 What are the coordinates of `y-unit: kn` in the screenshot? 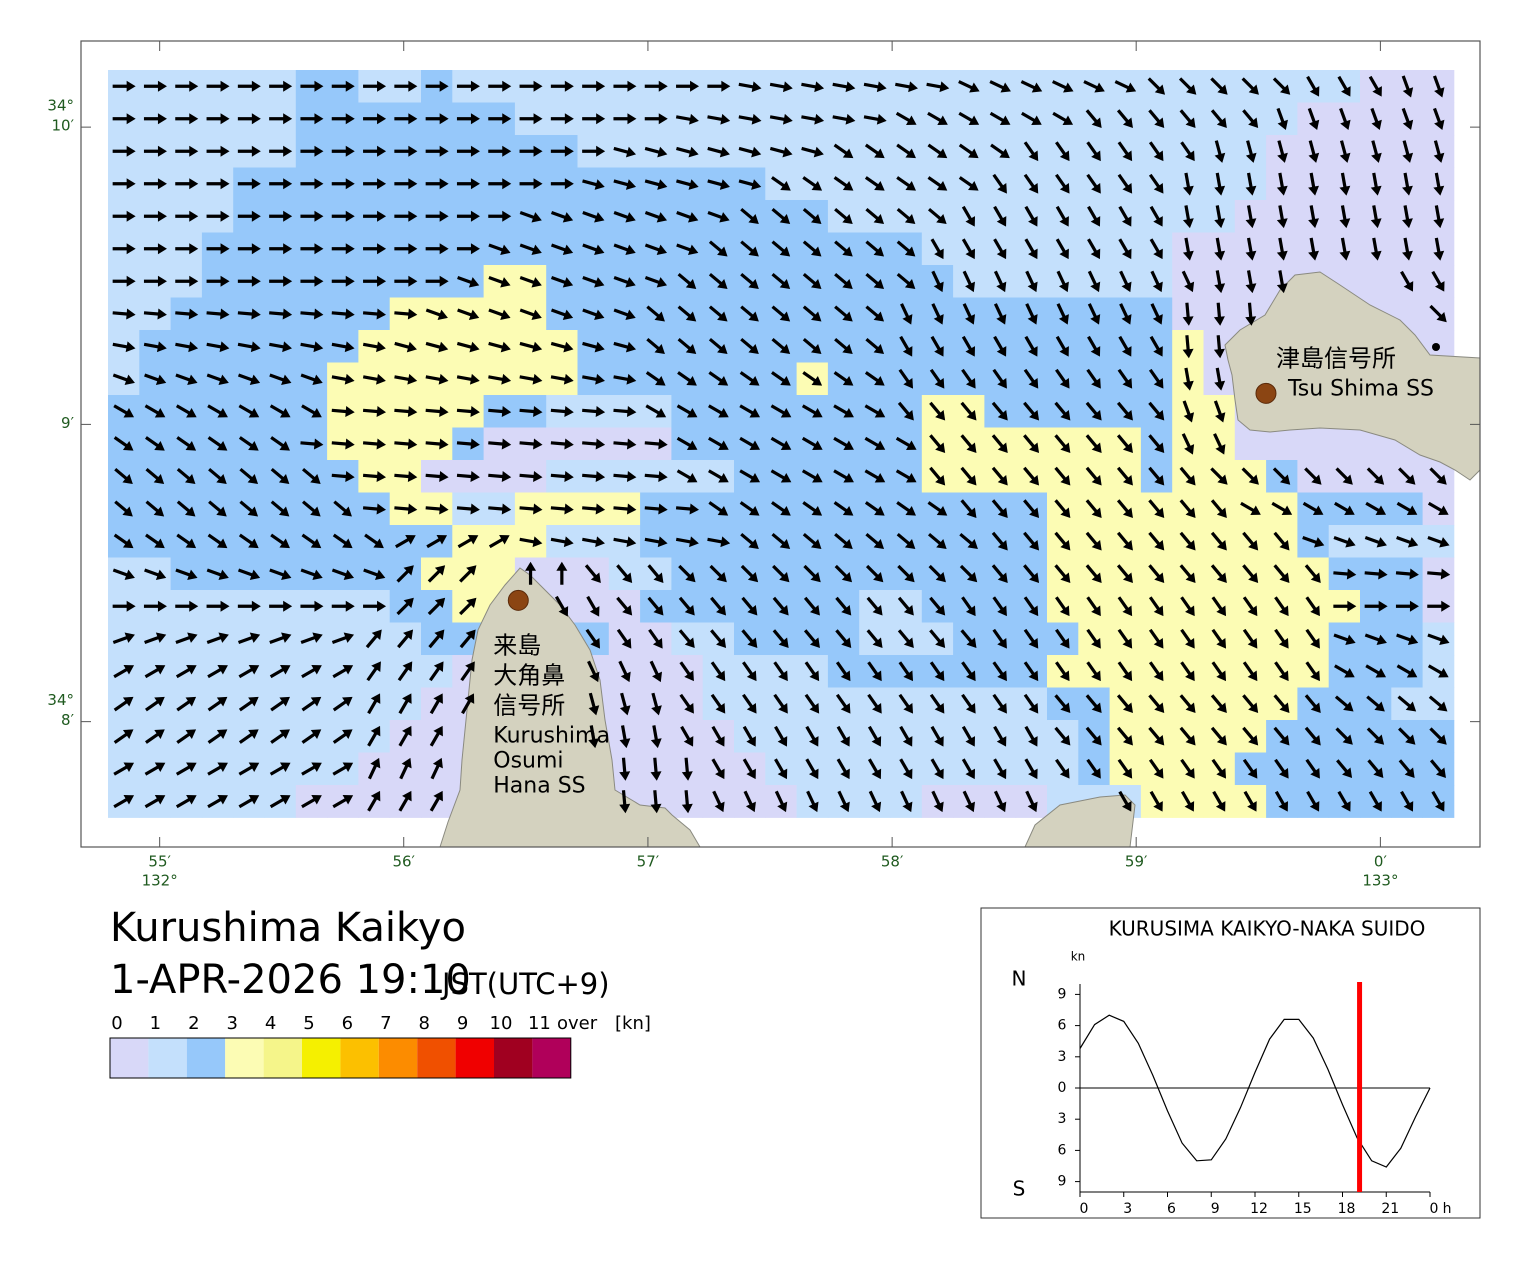 It's located at (1078, 957).